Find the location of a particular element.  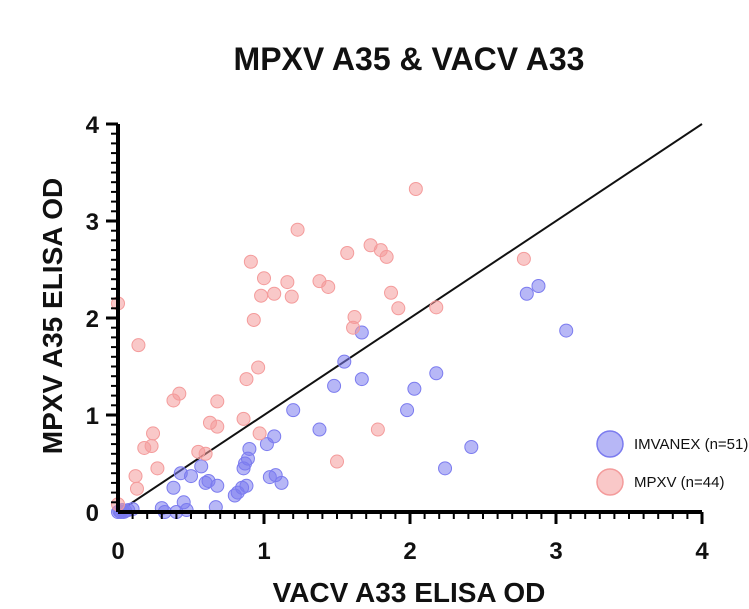

y-tick-label: 0 is located at coordinates (92, 513).